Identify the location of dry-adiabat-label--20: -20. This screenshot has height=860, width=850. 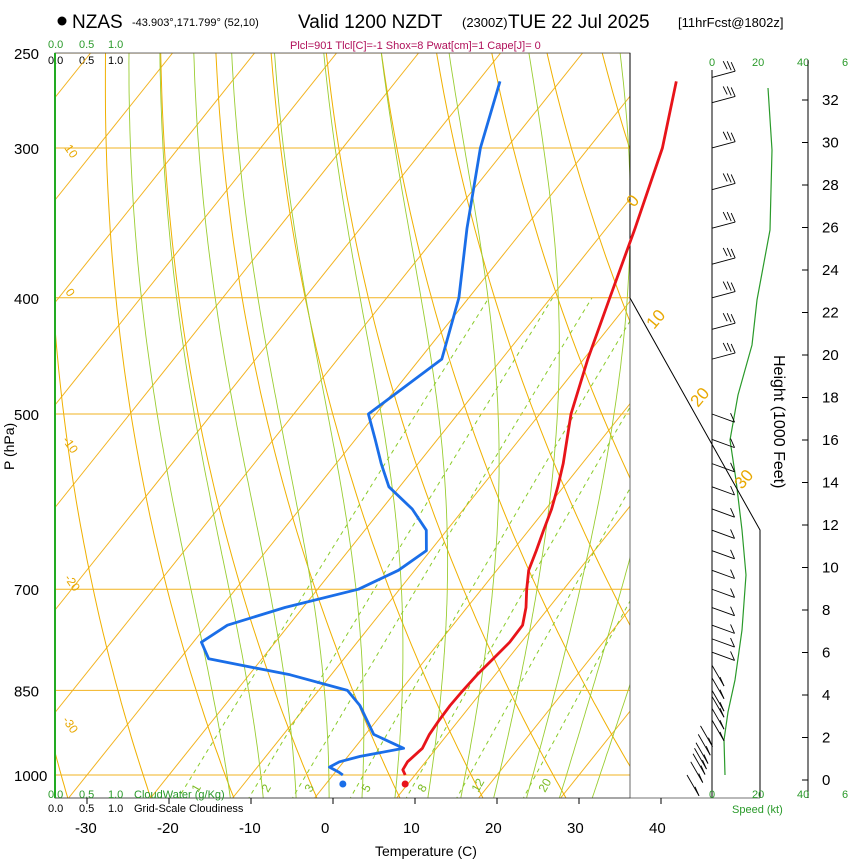
(73, 583).